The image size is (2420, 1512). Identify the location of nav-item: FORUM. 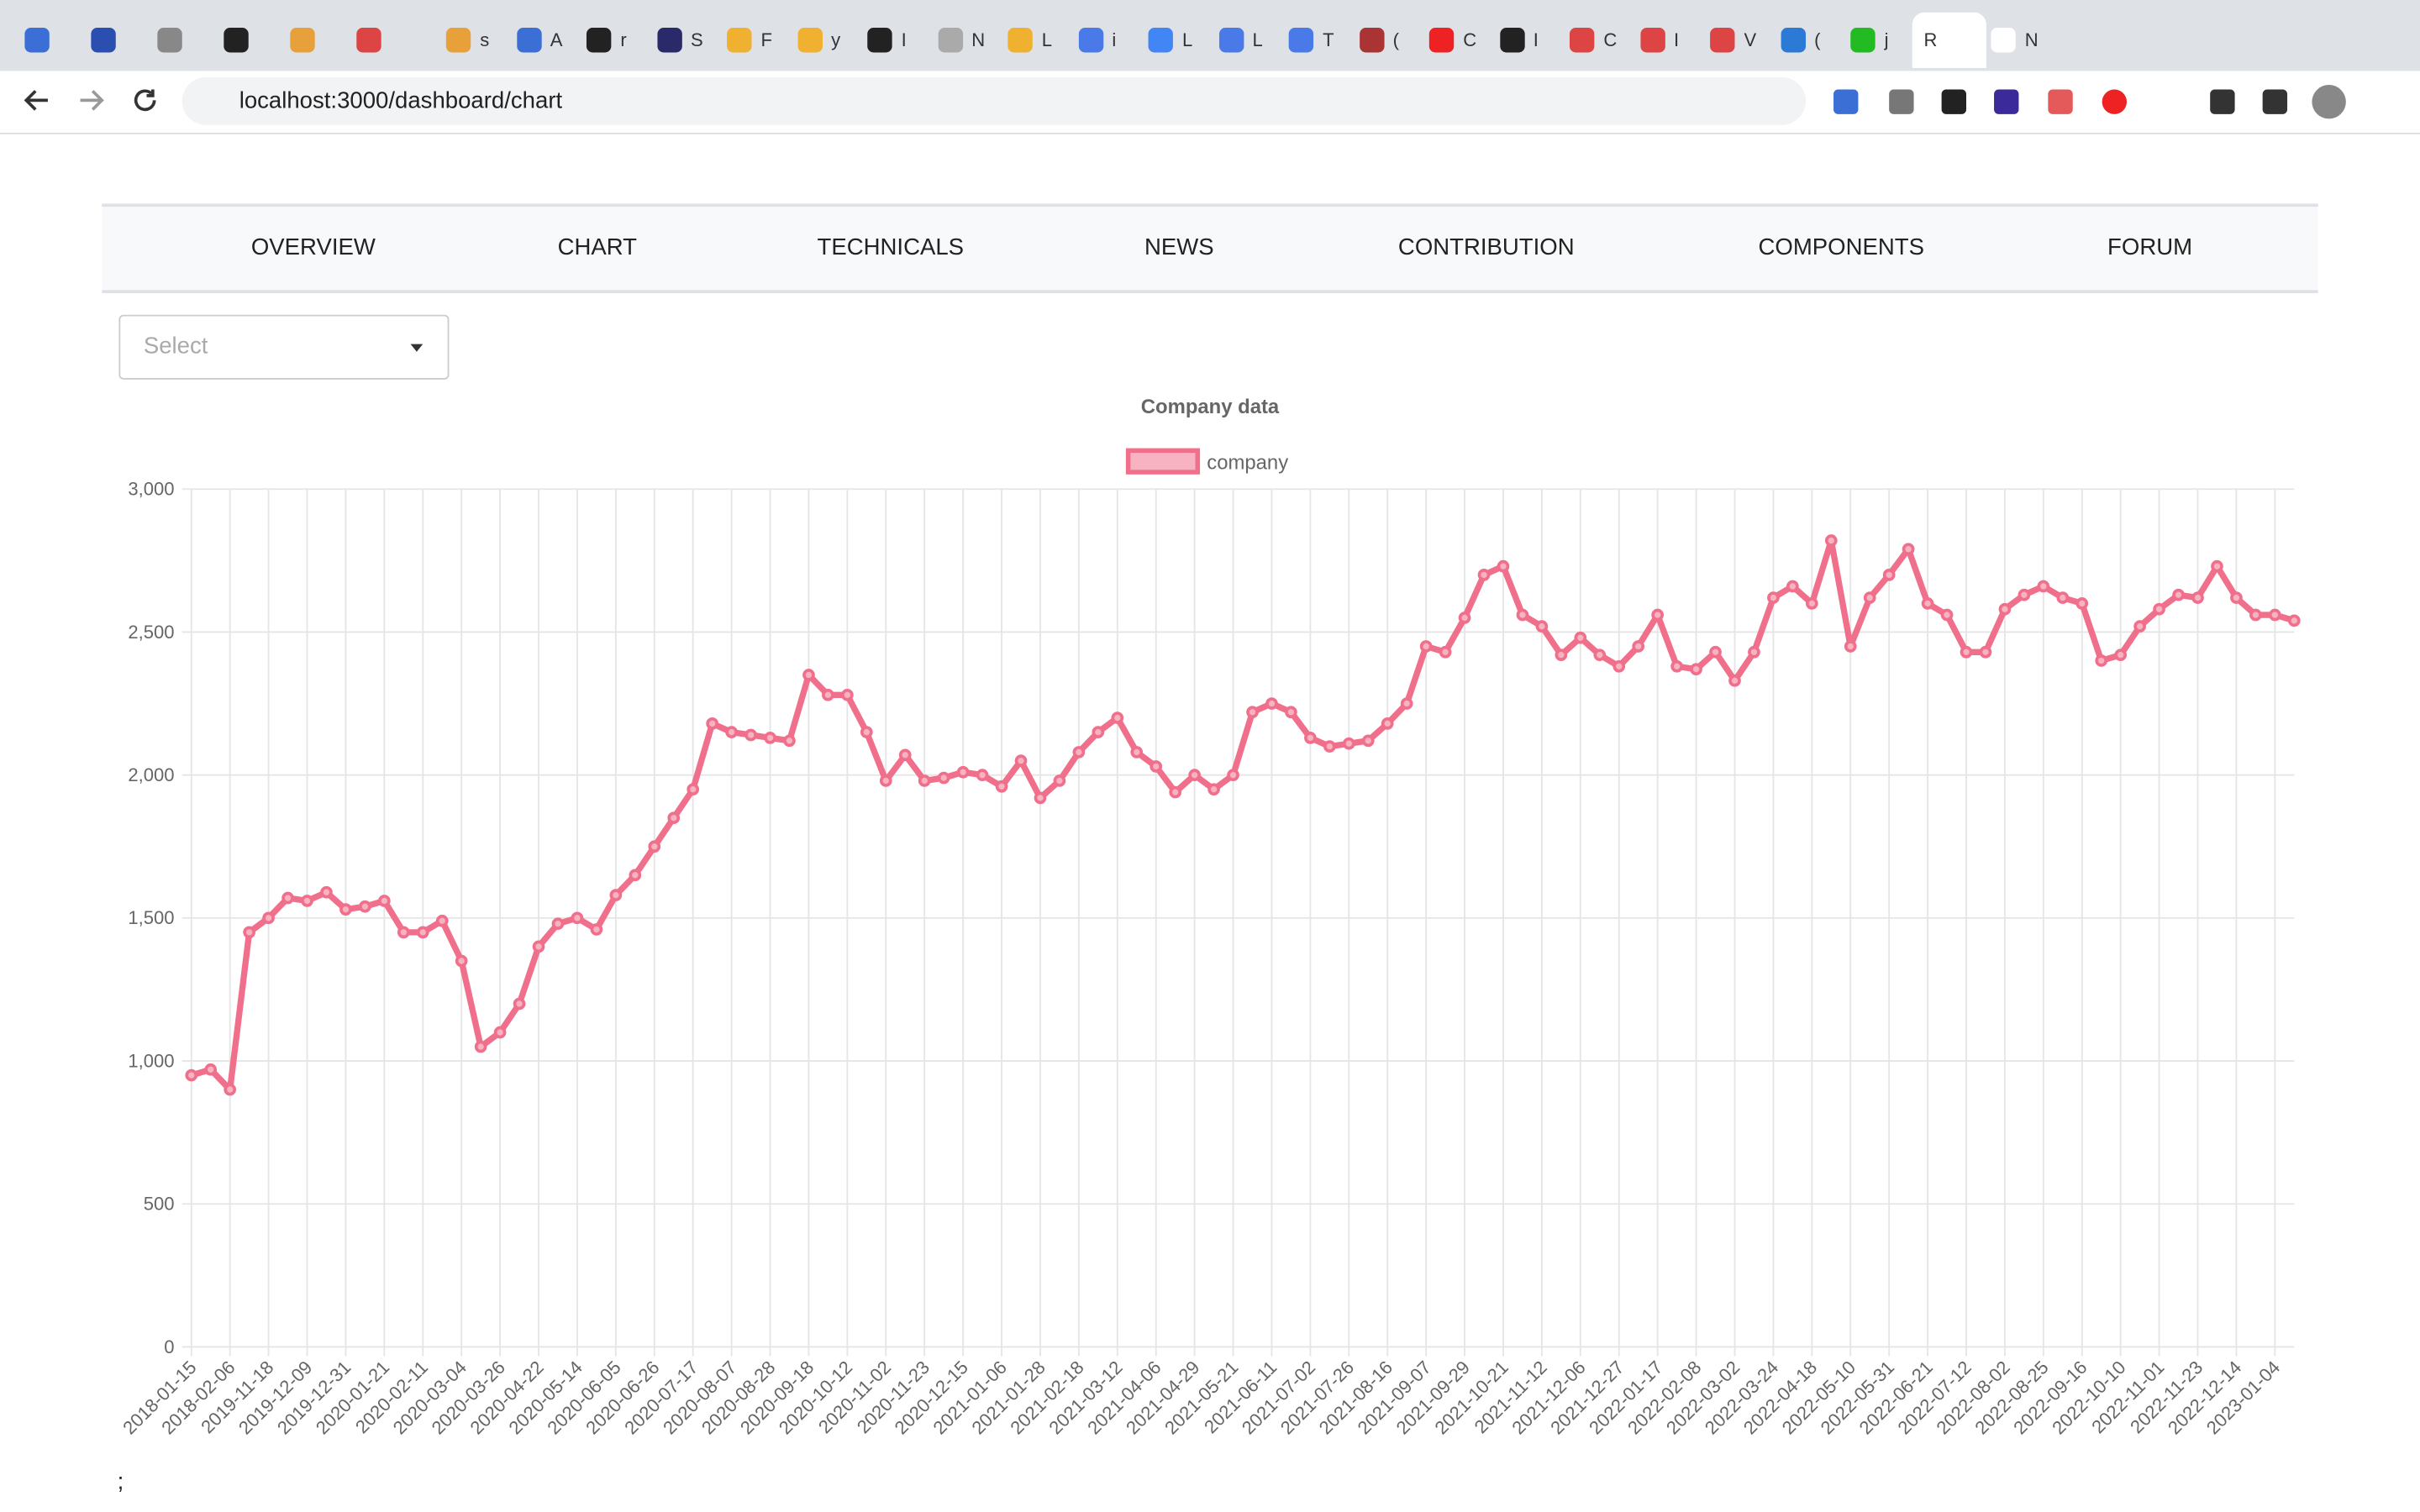
(2150, 247).